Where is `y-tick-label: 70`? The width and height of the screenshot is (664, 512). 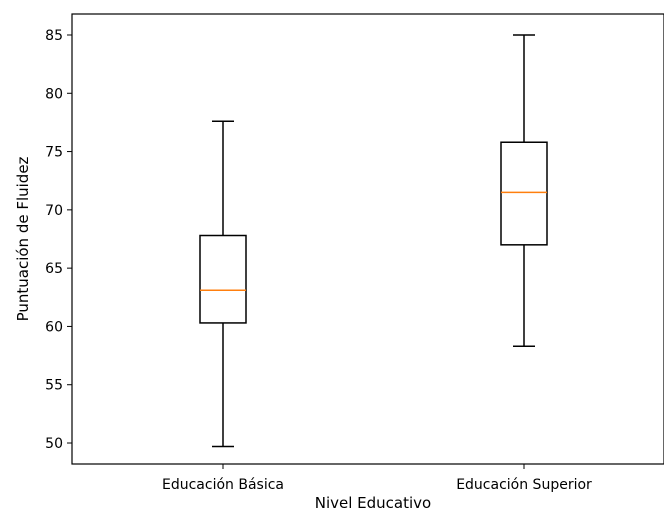 y-tick-label: 70 is located at coordinates (54, 211).